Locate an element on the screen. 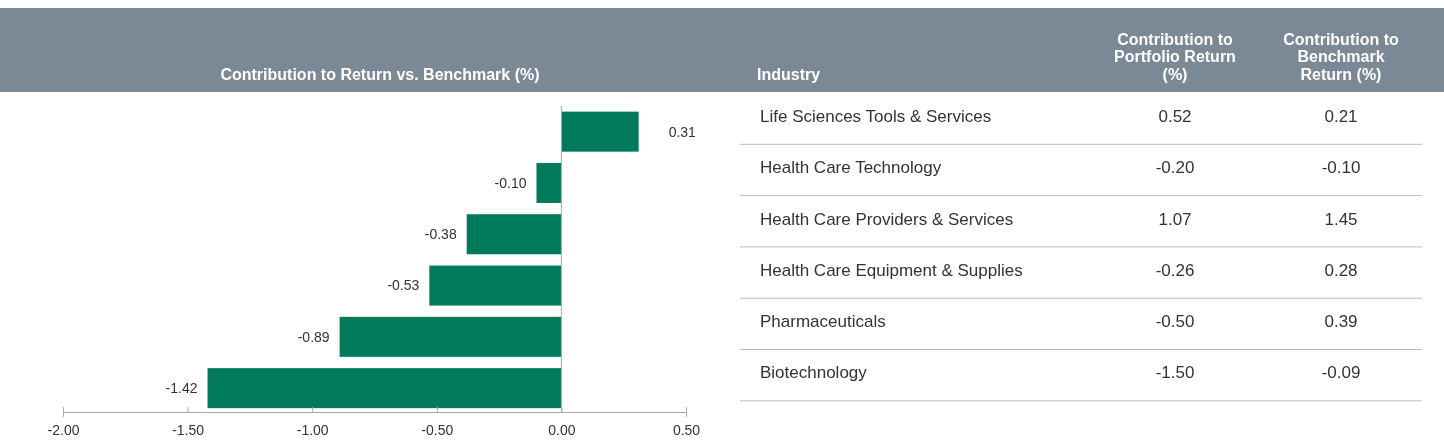  category-label: Biotechnology is located at coordinates (814, 373).